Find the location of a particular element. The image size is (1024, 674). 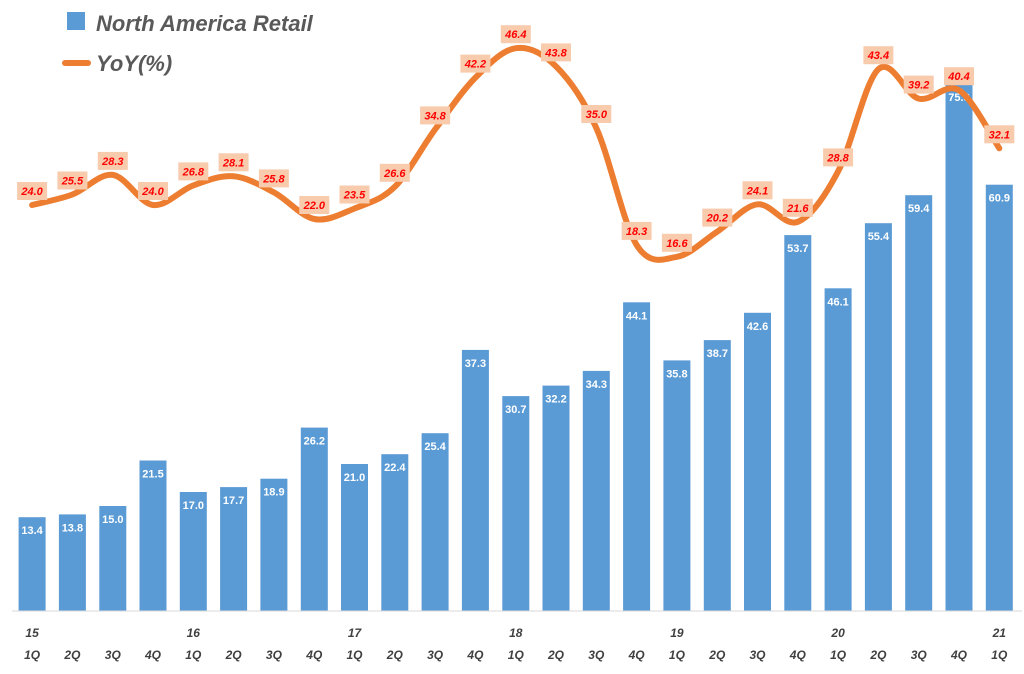

bar-label-4: 17.0 is located at coordinates (193, 506).